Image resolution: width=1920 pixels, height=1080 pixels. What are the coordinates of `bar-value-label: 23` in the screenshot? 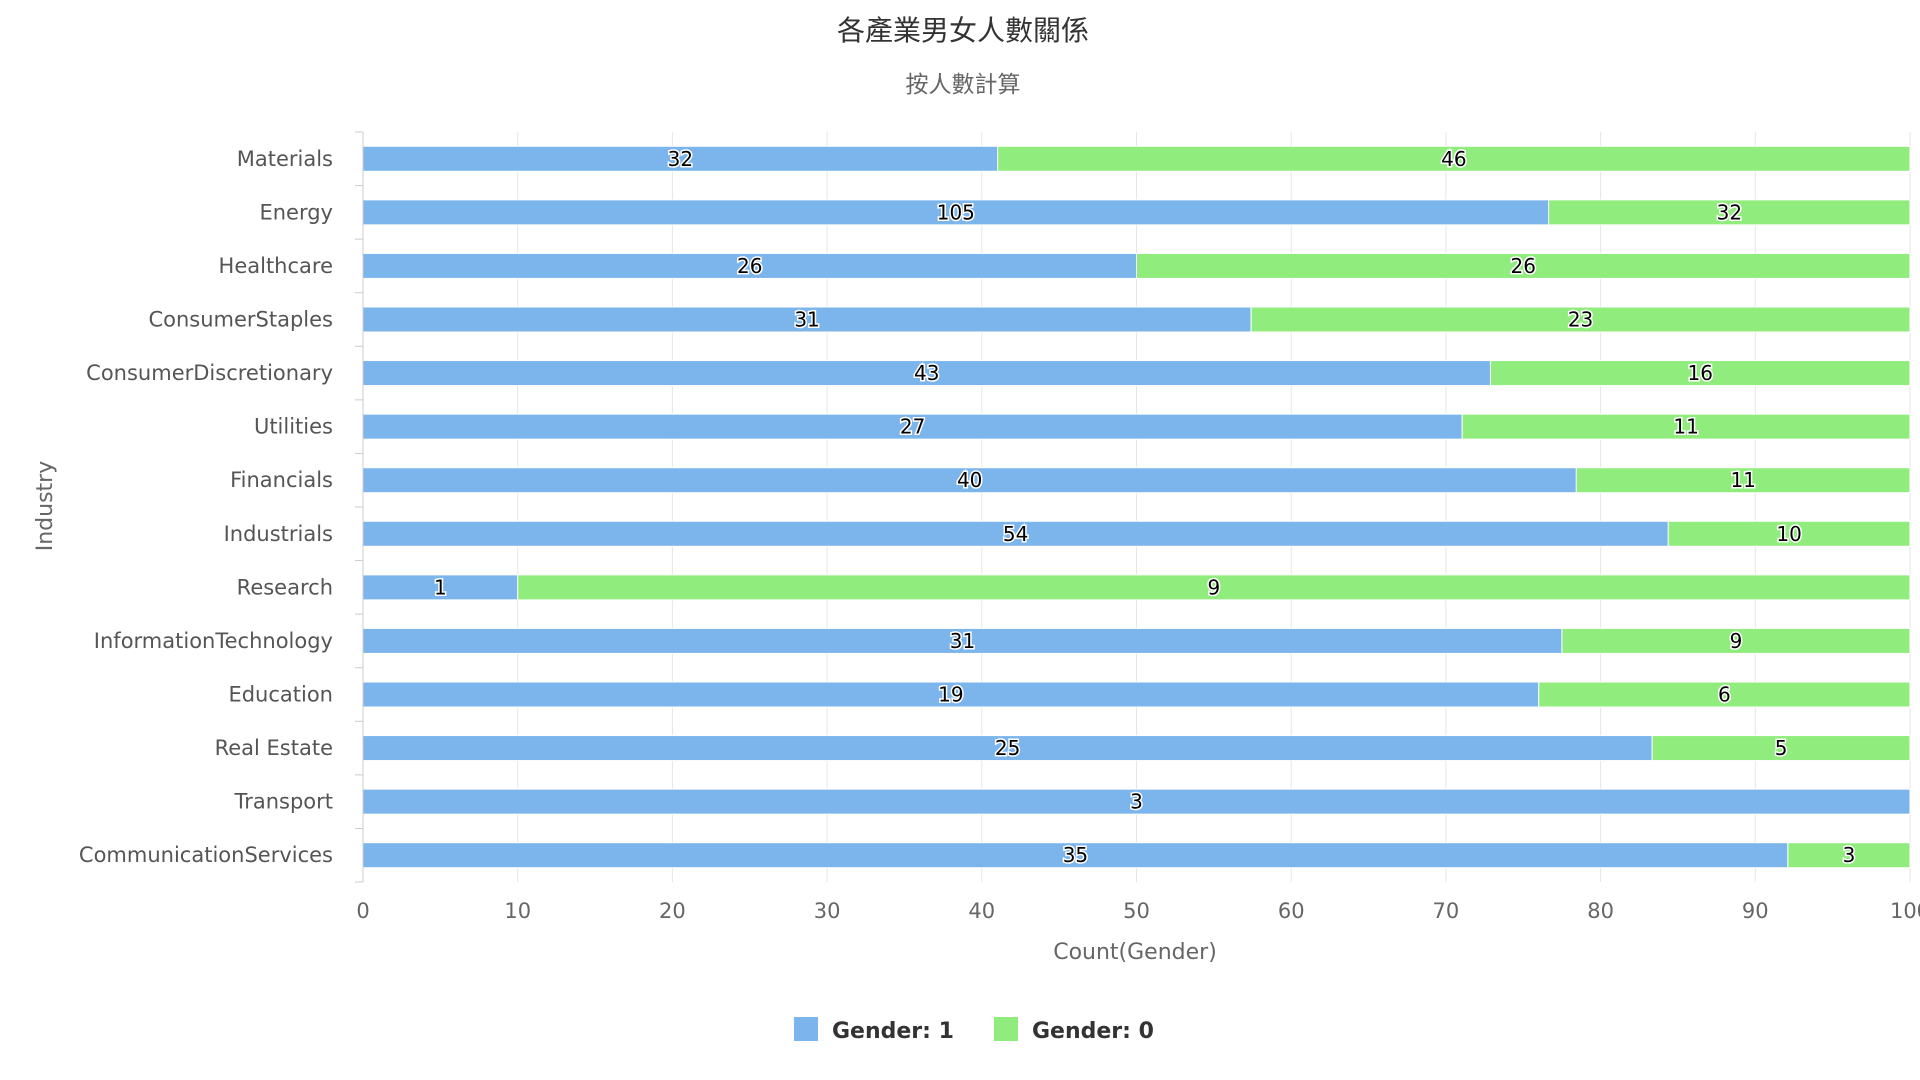 It's located at (1580, 320).